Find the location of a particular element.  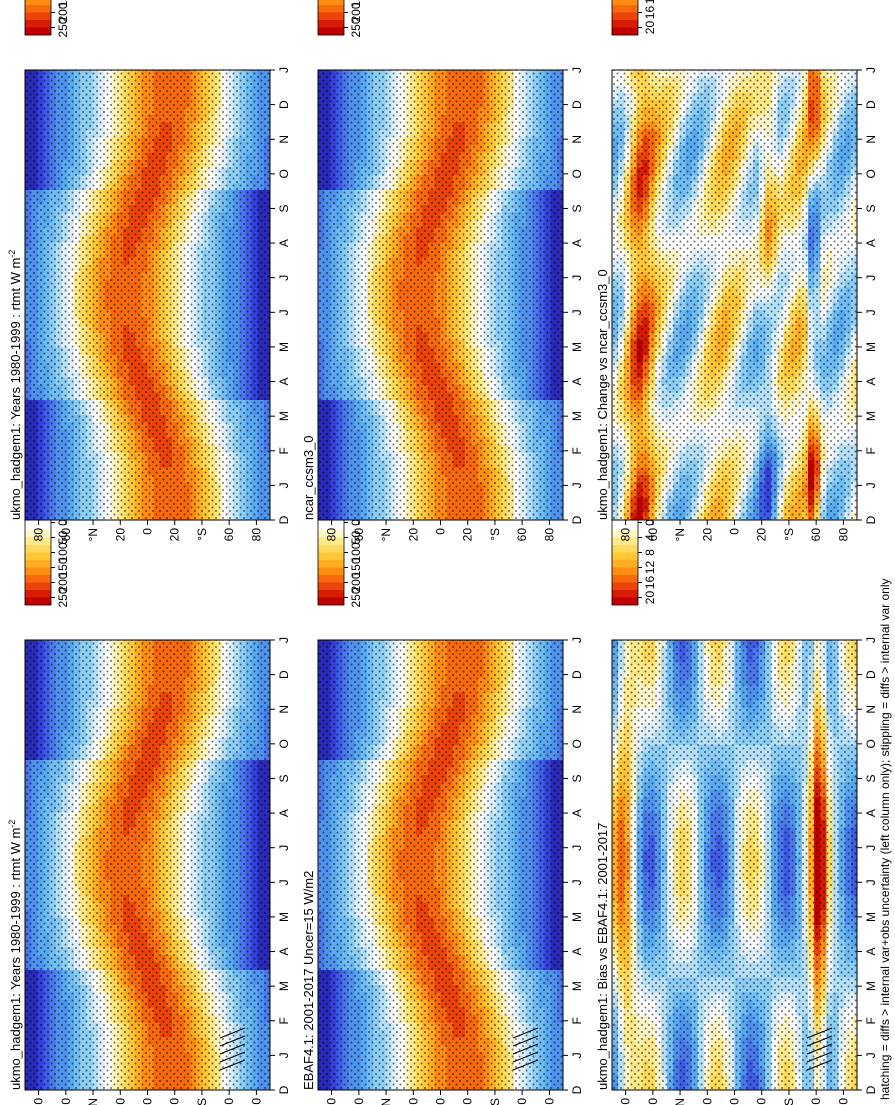

y-axis-lat: 80 60 °N 20 0 20 °S 60 80 is located at coordinates (147, 1097).